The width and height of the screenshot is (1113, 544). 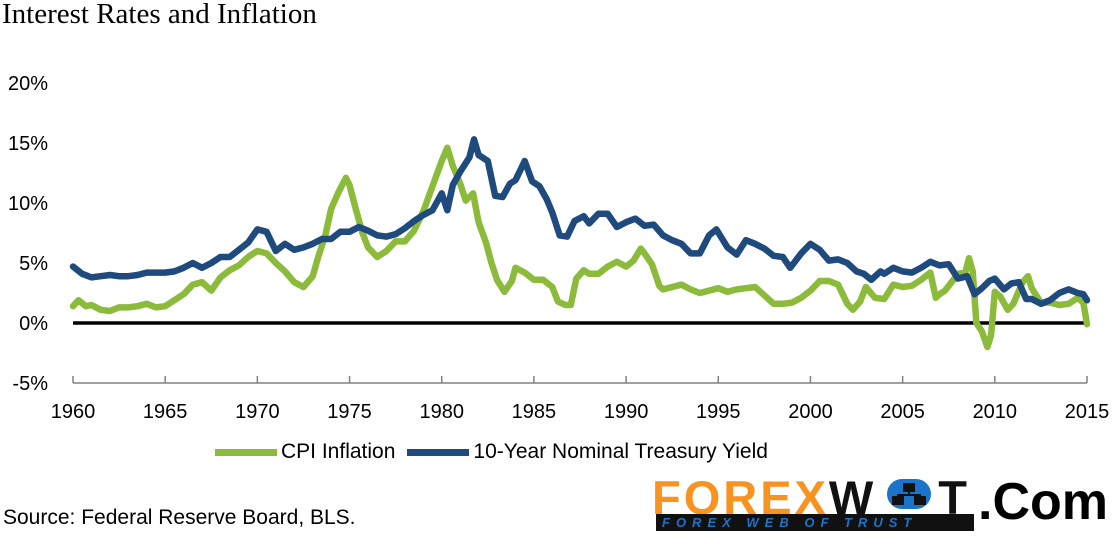 What do you see at coordinates (73, 412) in the screenshot?
I see `x-tick-label: 1960` at bounding box center [73, 412].